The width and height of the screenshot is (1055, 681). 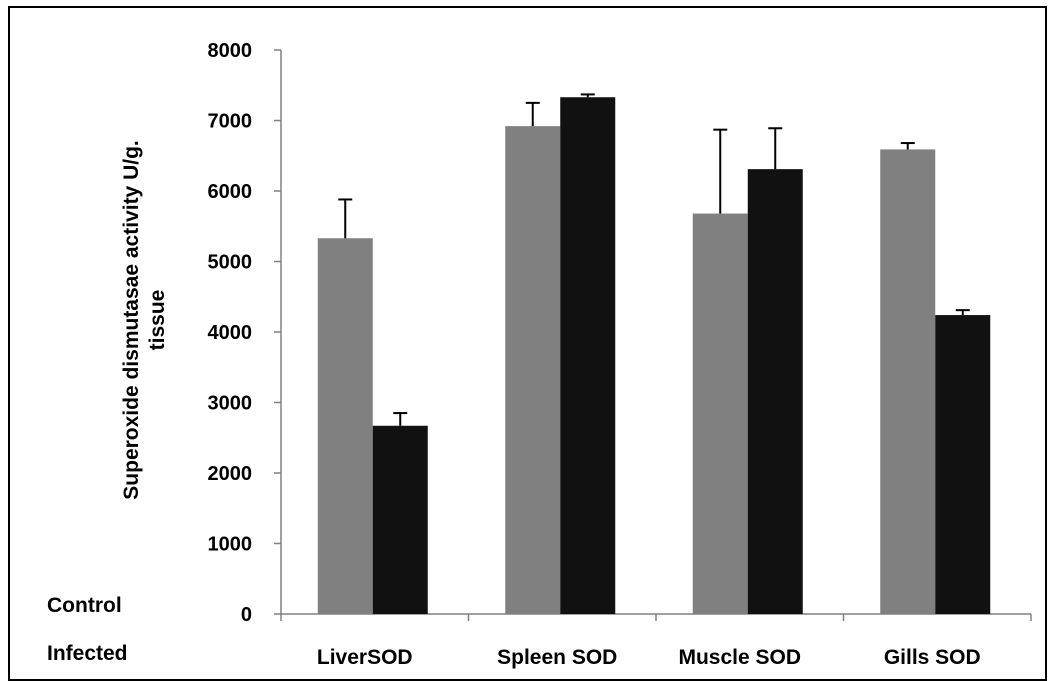 I want to click on y-tick-label: 3000, so click(x=230, y=404).